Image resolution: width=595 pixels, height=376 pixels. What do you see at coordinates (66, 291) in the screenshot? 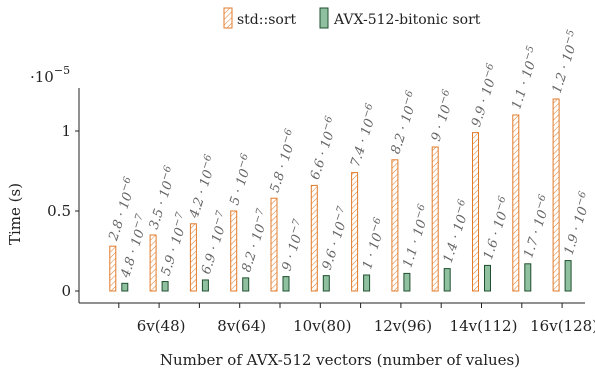
I see `y-tick-label: 0` at bounding box center [66, 291].